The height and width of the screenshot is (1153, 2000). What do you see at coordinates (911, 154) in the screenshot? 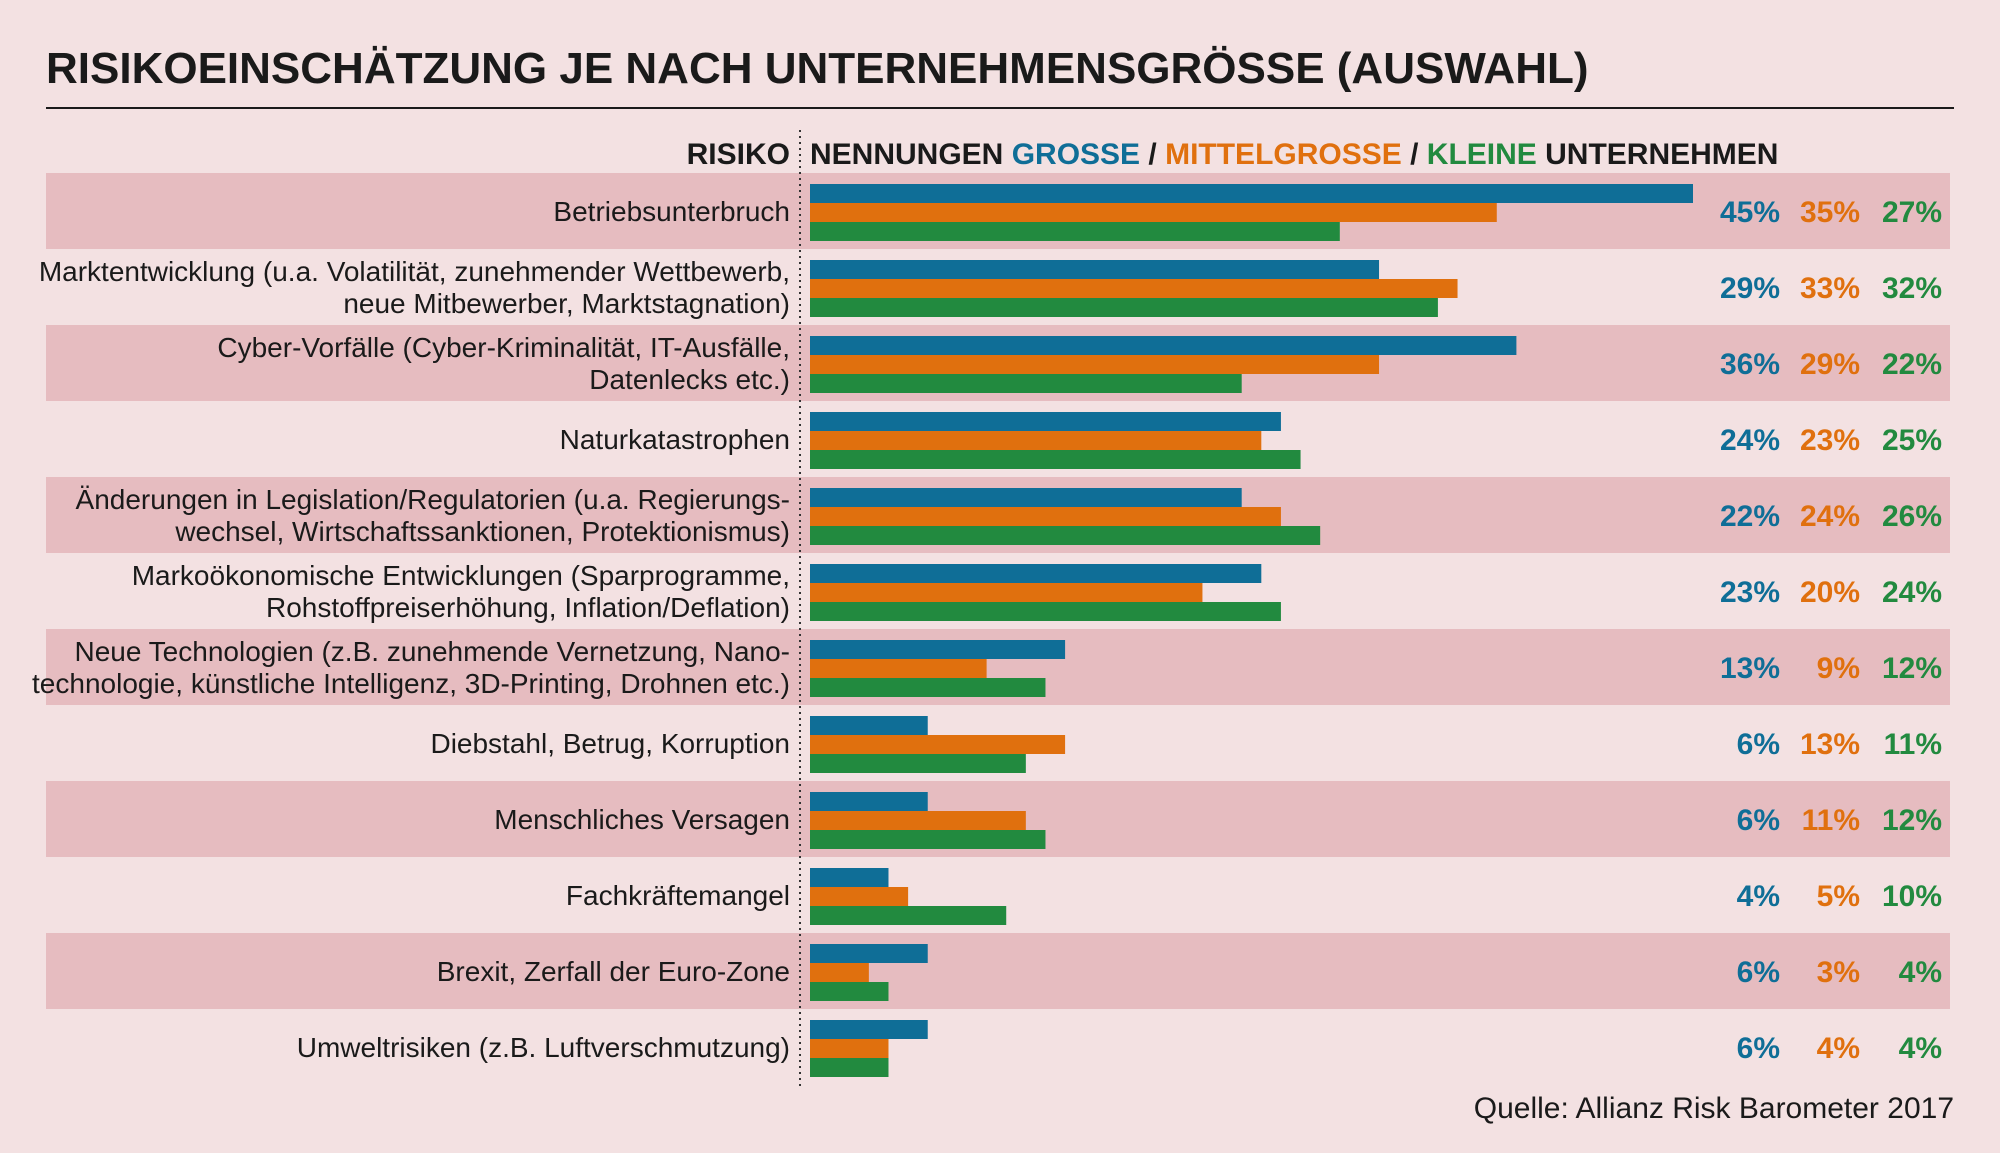
I see `value-header-prefix: NENNUNGEN` at bounding box center [911, 154].